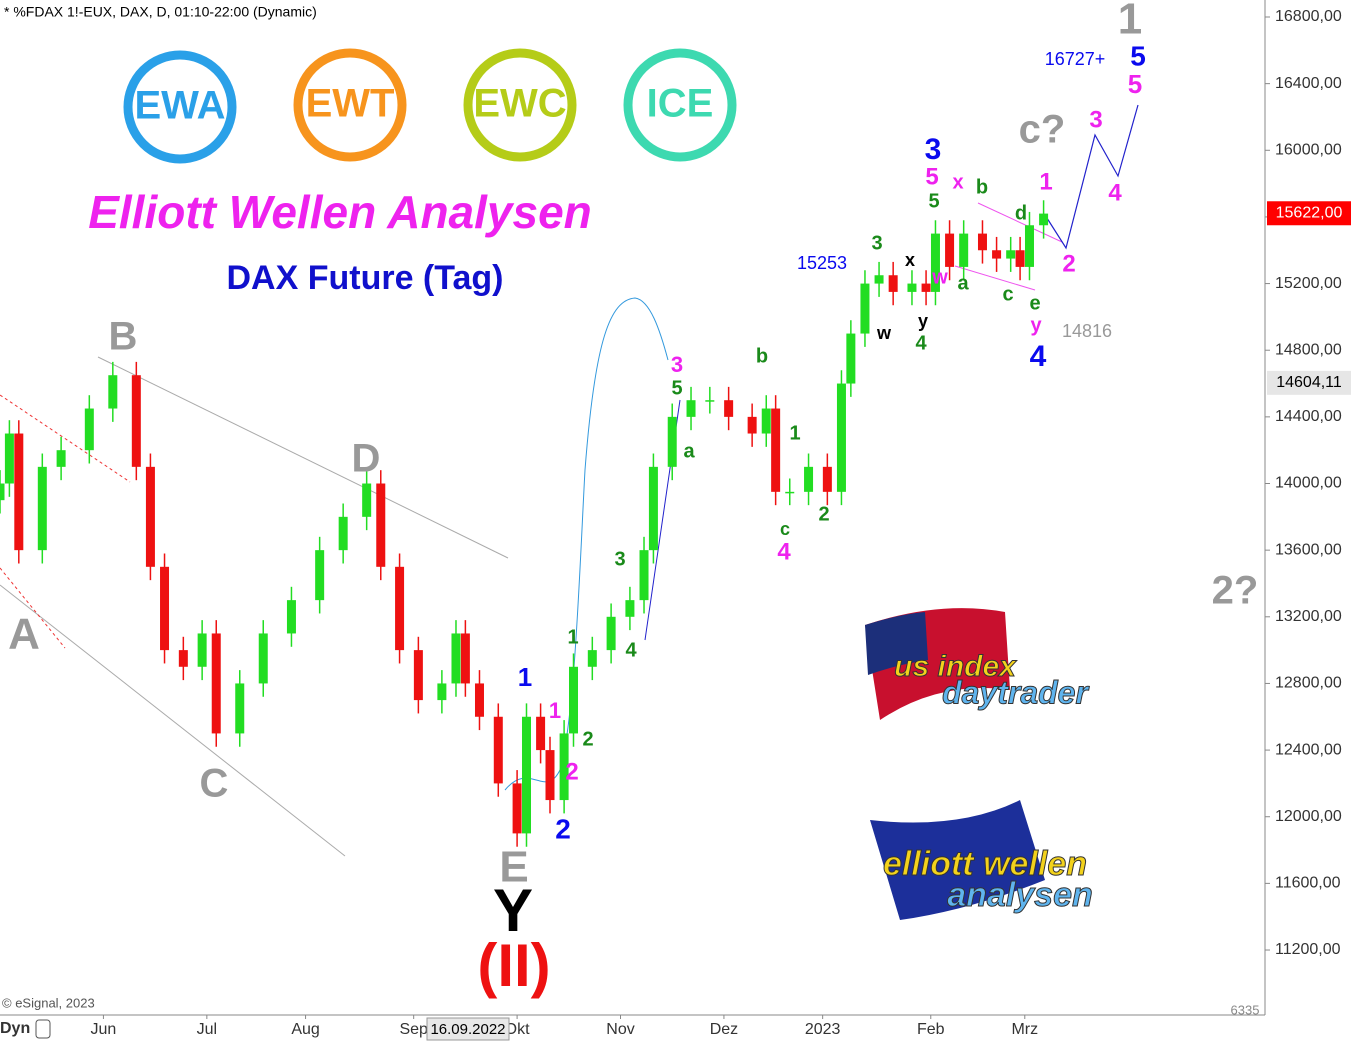  I want to click on logos: EWA EWT EWC ICE, so click(430, 106).